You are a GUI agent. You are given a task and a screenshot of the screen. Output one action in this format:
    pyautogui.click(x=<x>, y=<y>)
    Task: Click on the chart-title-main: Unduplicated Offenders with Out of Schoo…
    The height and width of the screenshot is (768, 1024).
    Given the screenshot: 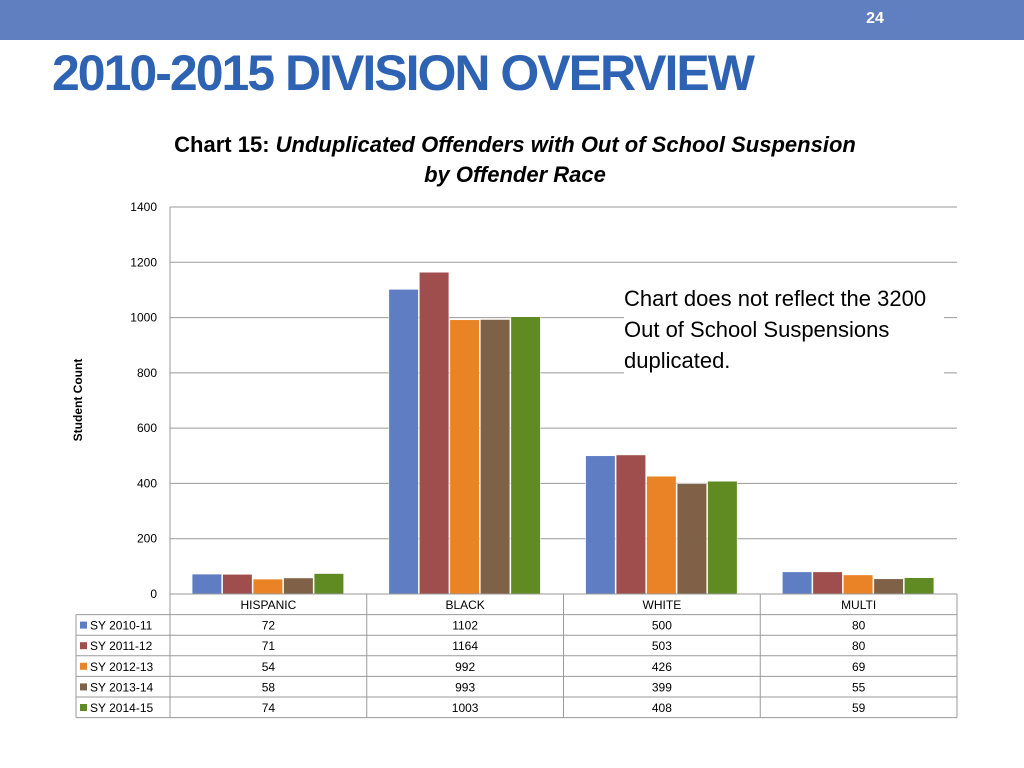 What is the action you would take?
    pyautogui.click(x=565, y=159)
    